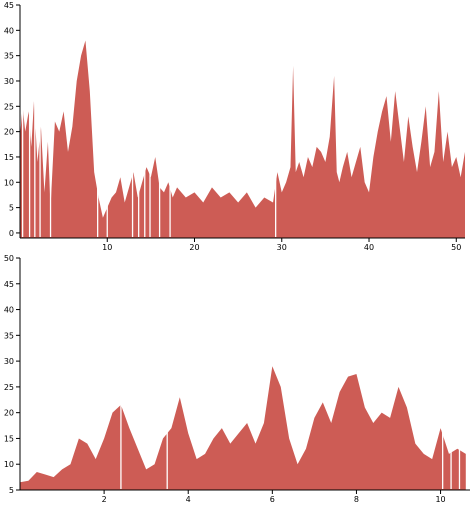  What do you see at coordinates (11, 233) in the screenshot?
I see `y-tick-label: 0` at bounding box center [11, 233].